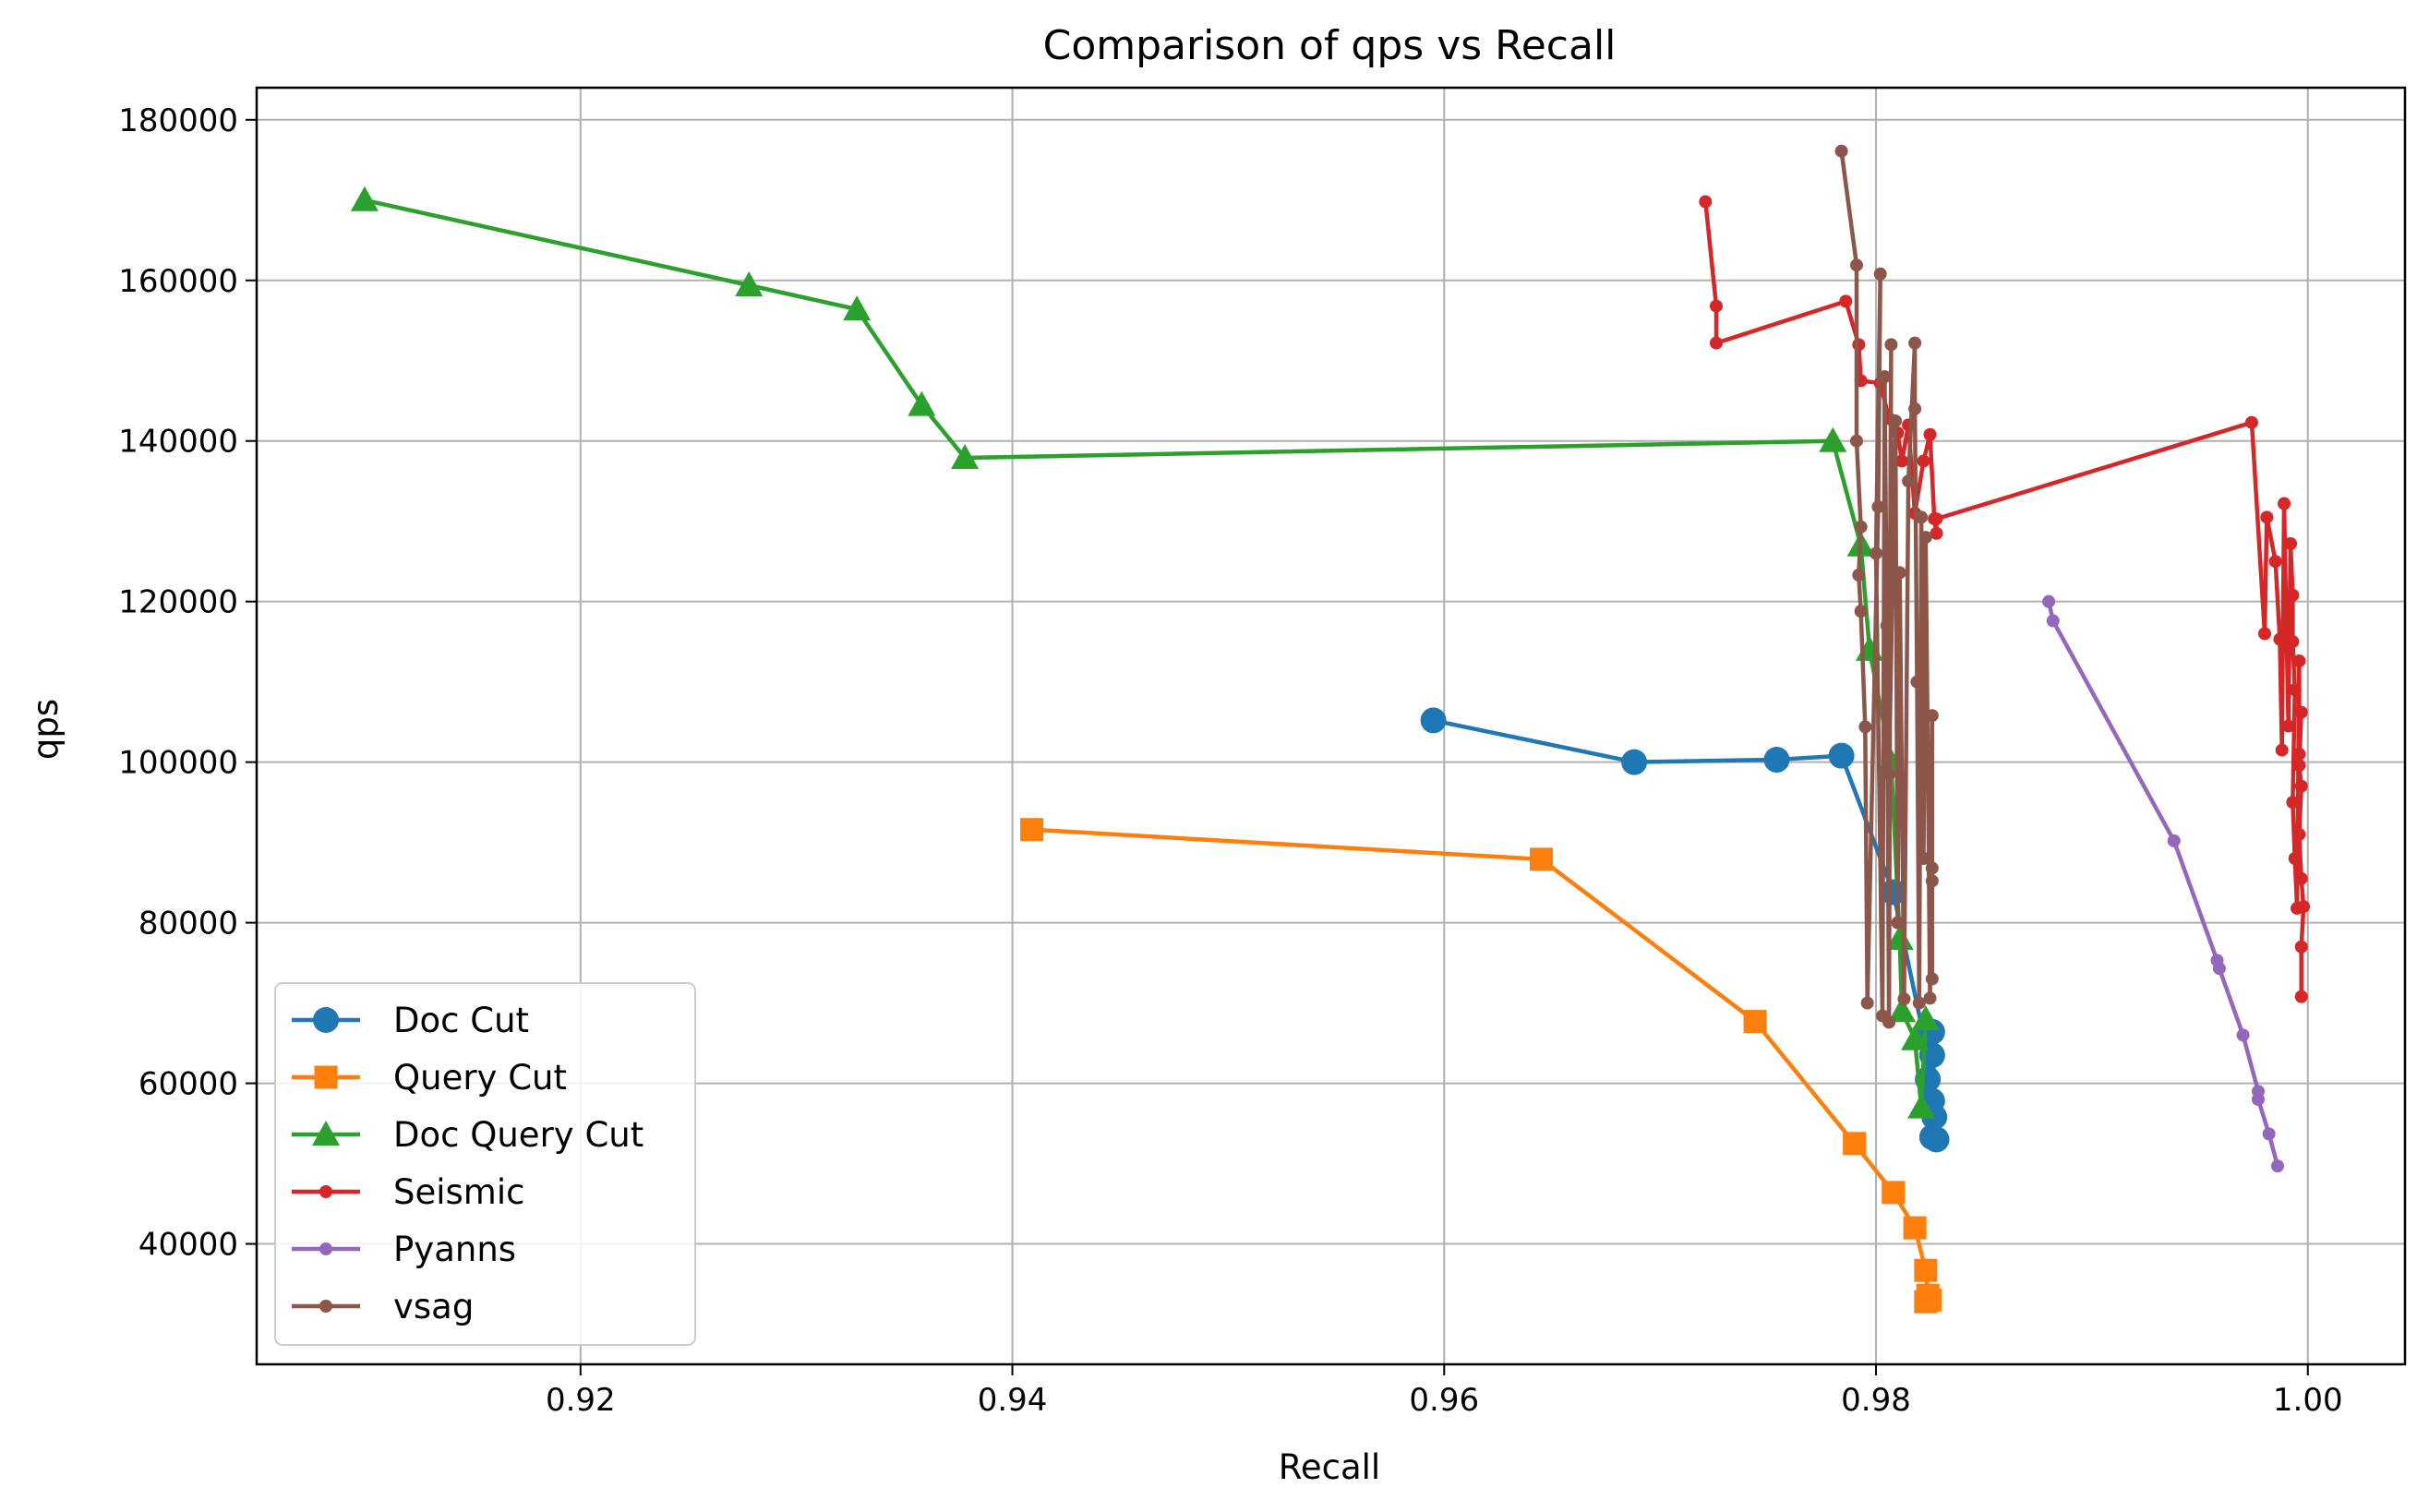 This screenshot has width=2429, height=1512. I want to click on chart-title: Comparison of qps vs Recall, so click(1330, 45).